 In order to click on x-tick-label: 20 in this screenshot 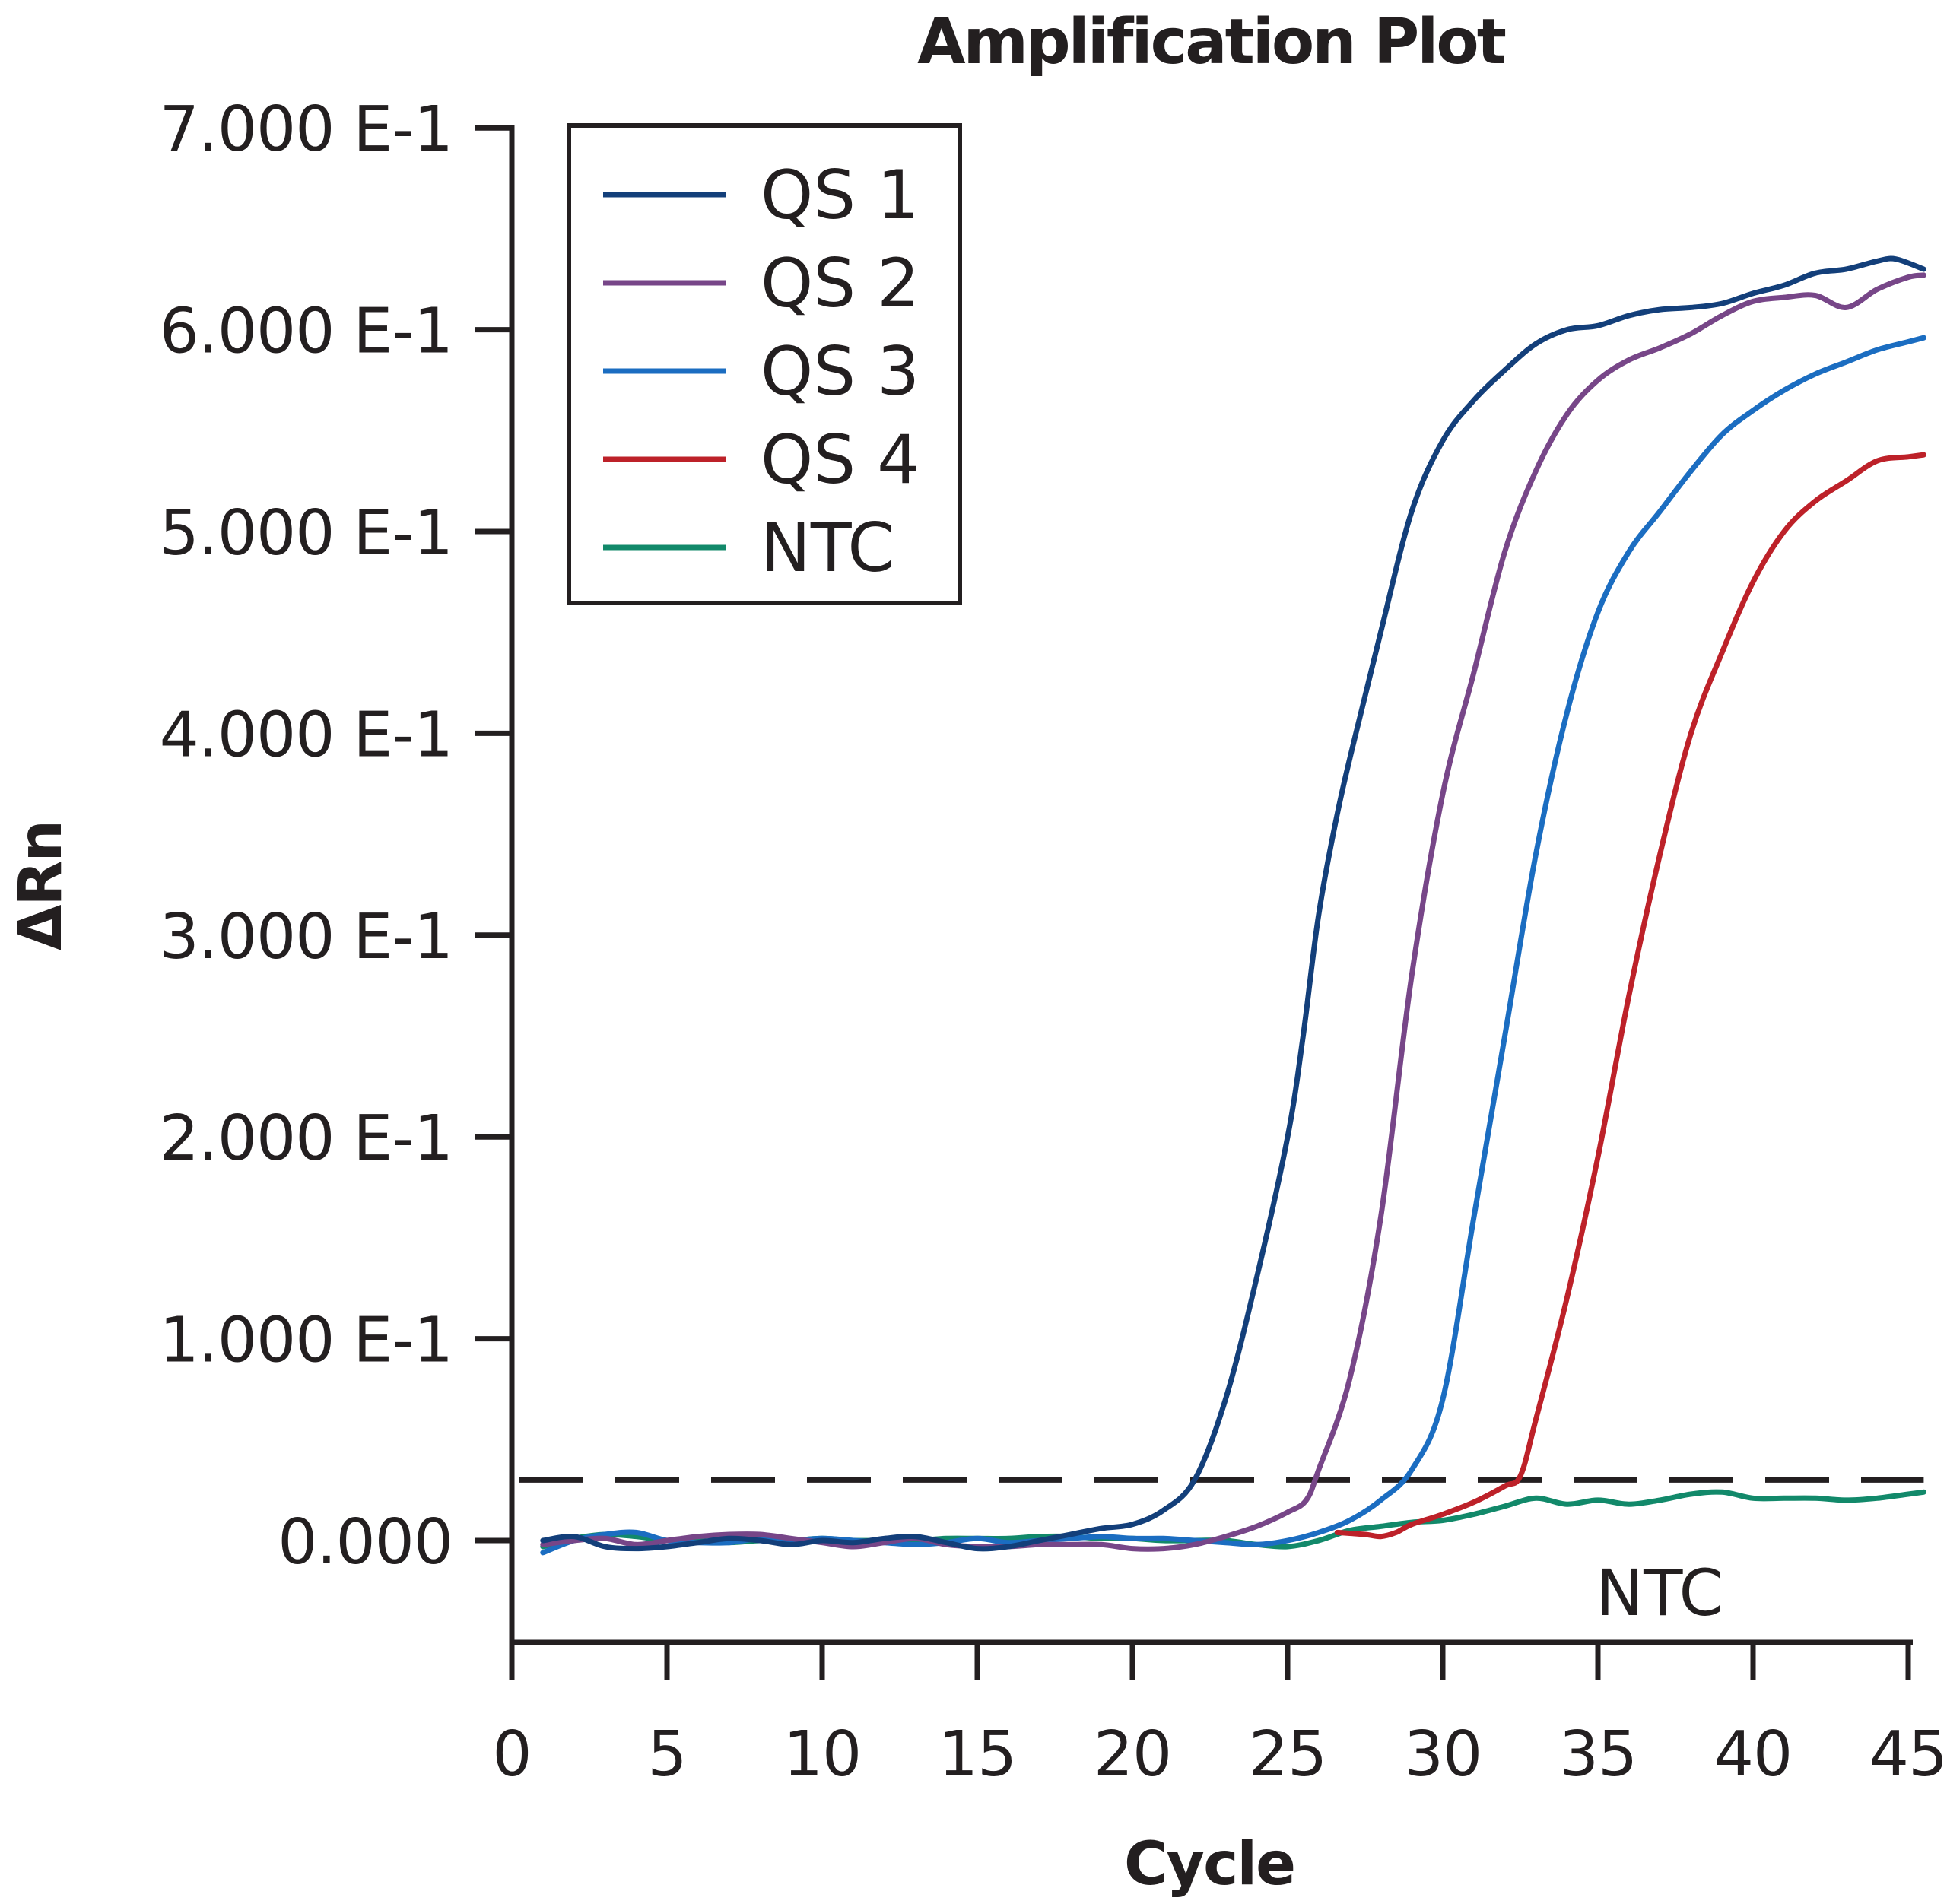, I will do `click(1132, 1754)`.